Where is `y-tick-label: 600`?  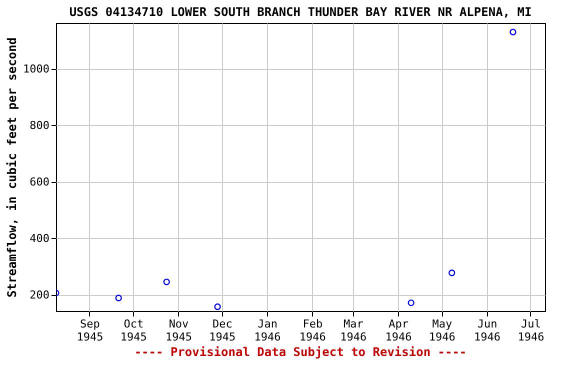 y-tick-label: 600 is located at coordinates (40, 181).